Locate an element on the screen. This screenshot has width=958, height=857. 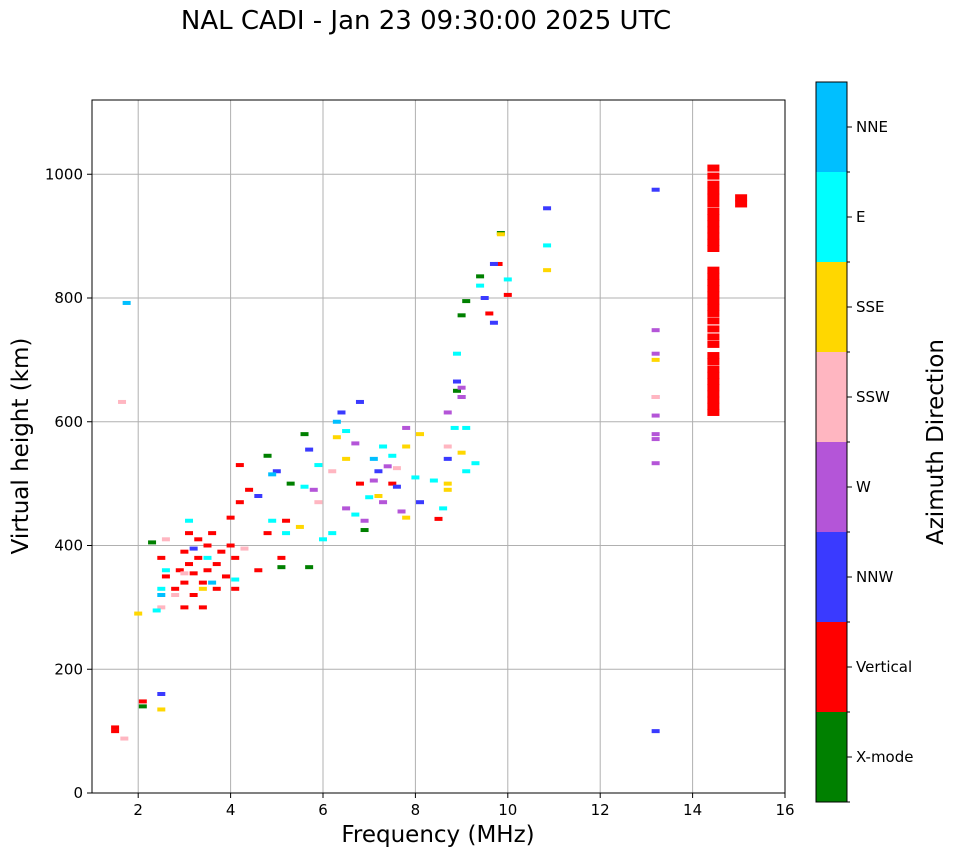
colorbar-tick-label: Vertical is located at coordinates (884, 667).